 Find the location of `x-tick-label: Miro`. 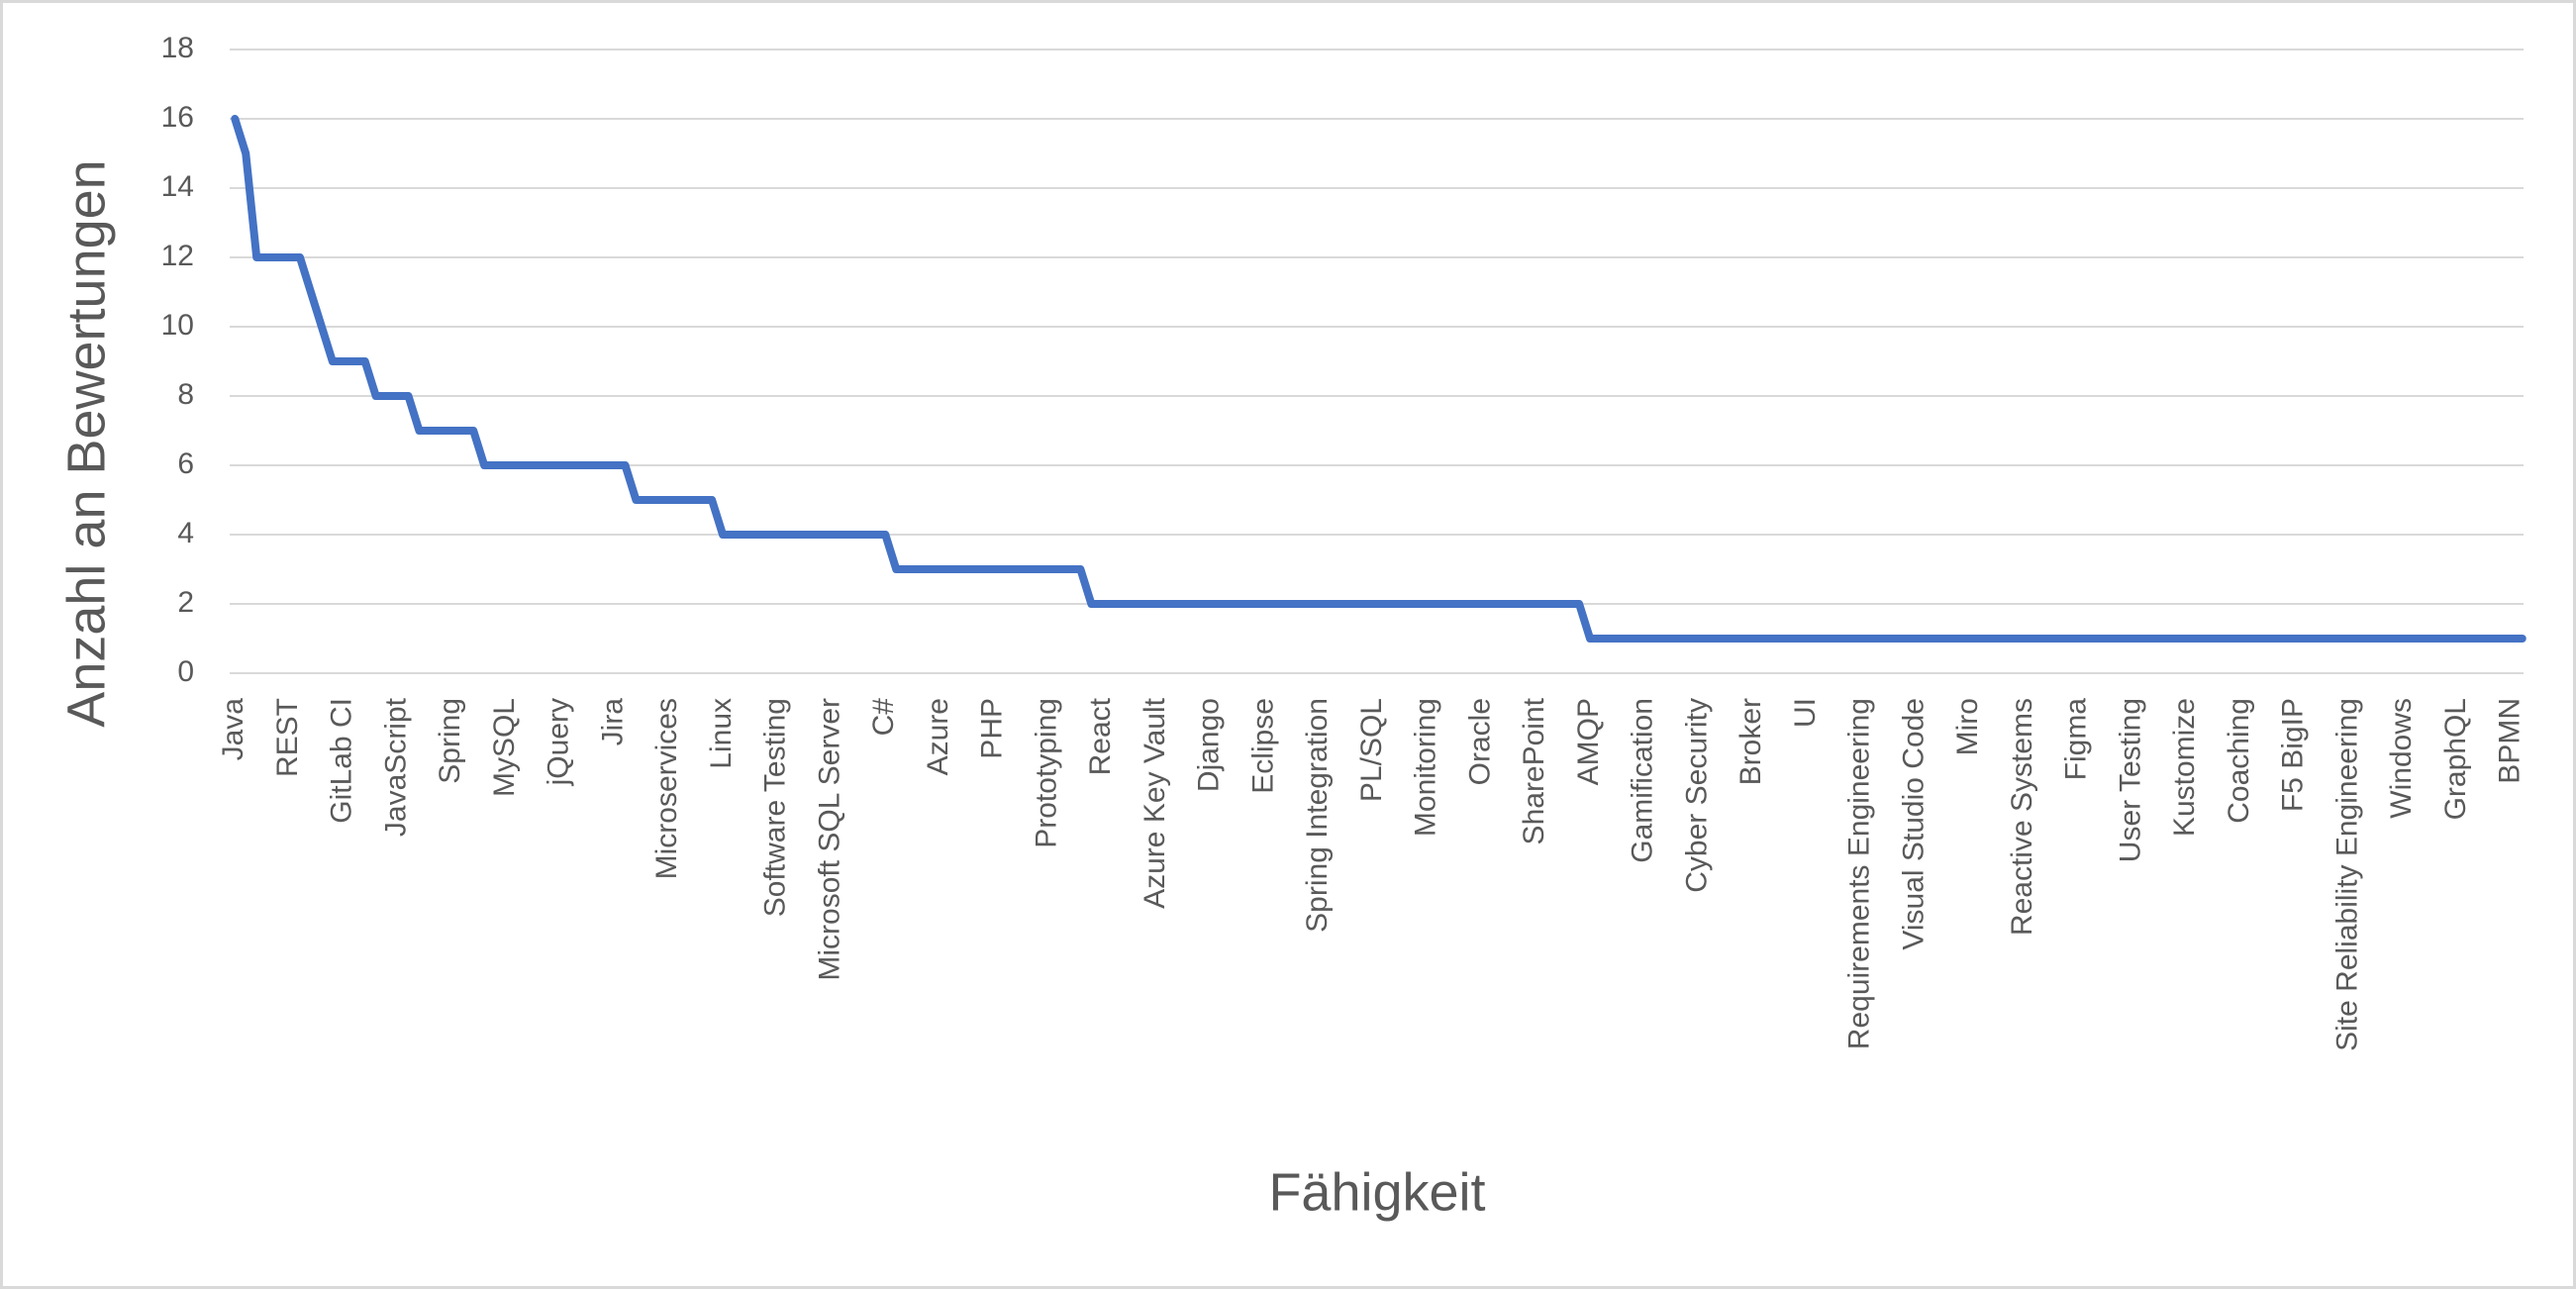

x-tick-label: Miro is located at coordinates (1968, 727).